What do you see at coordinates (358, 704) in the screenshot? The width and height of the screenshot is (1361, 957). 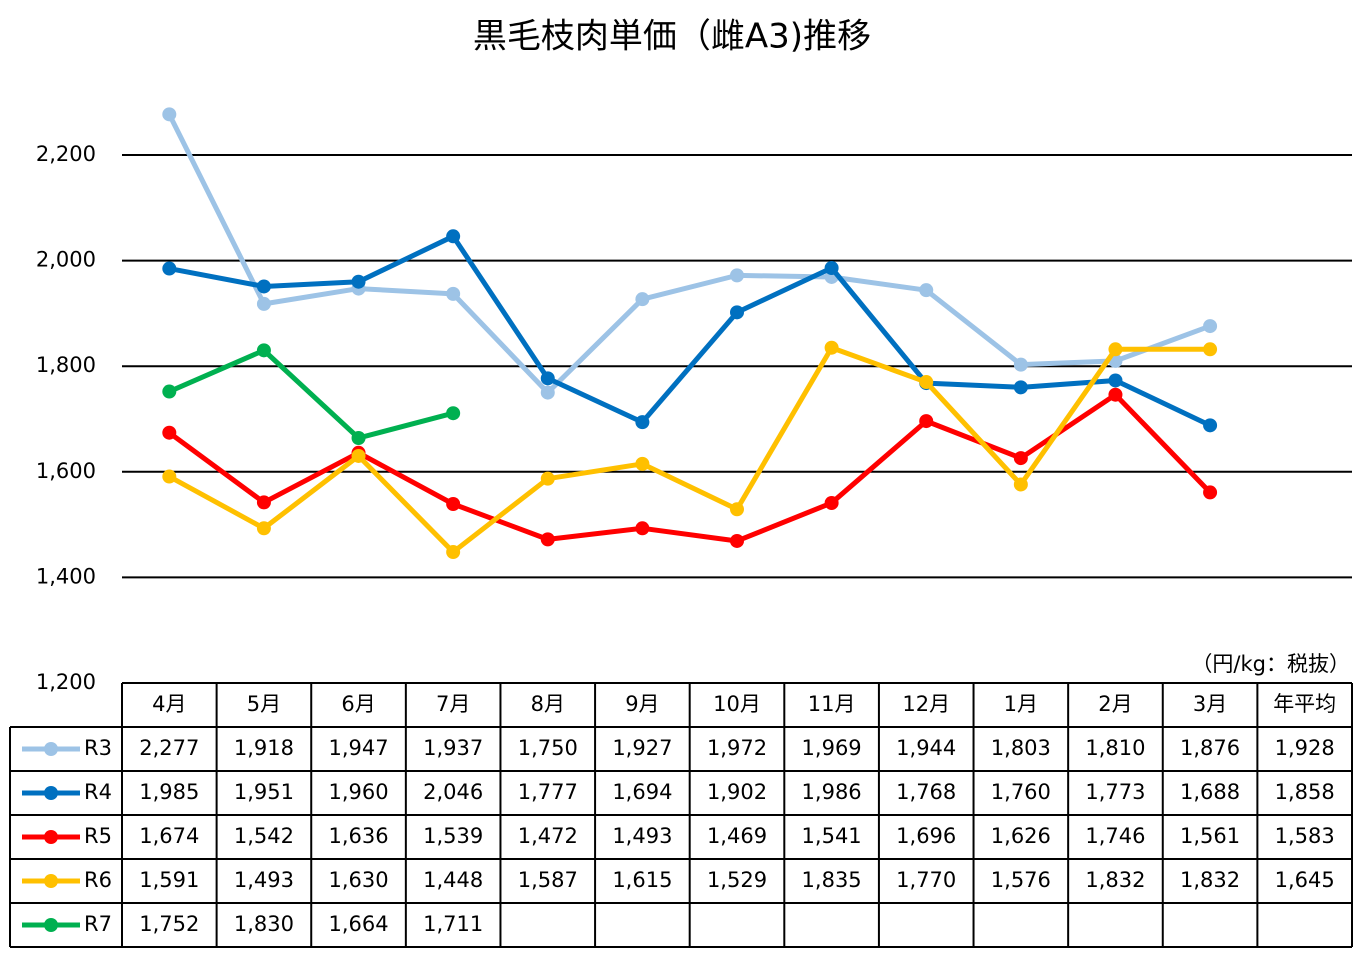 I see `x-tick-label: 6月` at bounding box center [358, 704].